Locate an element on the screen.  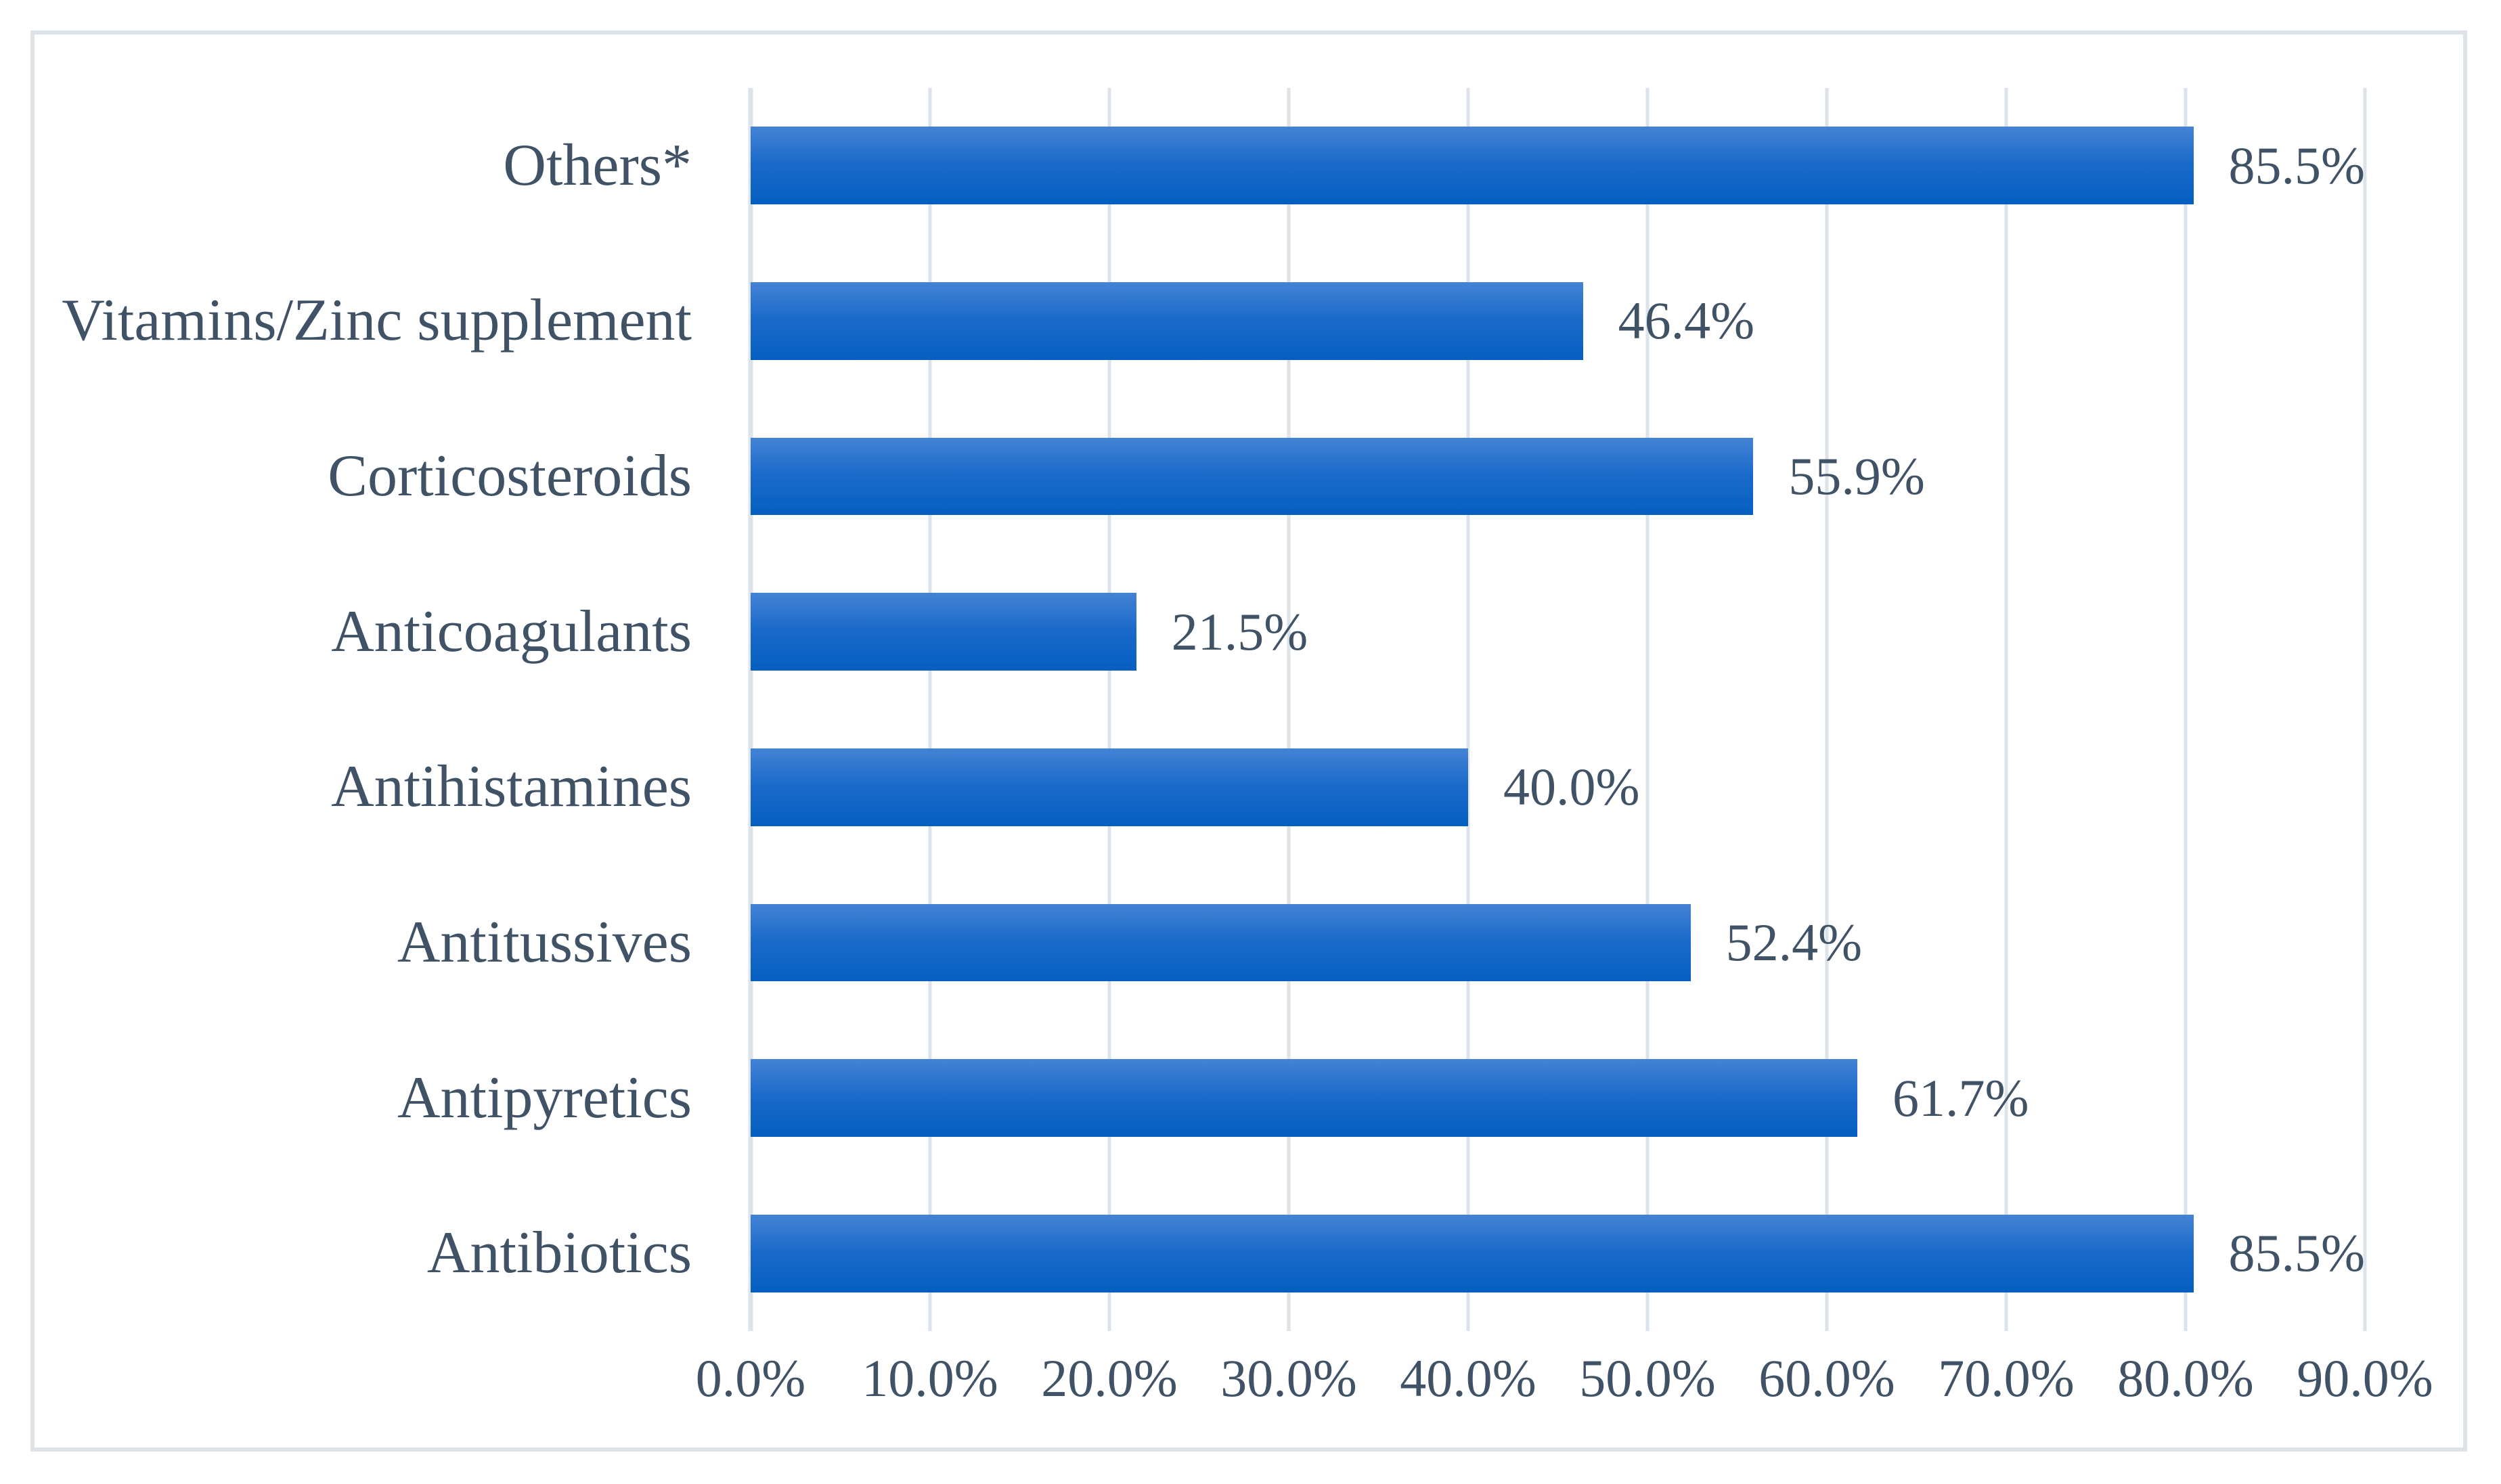
value-axis-line is located at coordinates (750, 709).